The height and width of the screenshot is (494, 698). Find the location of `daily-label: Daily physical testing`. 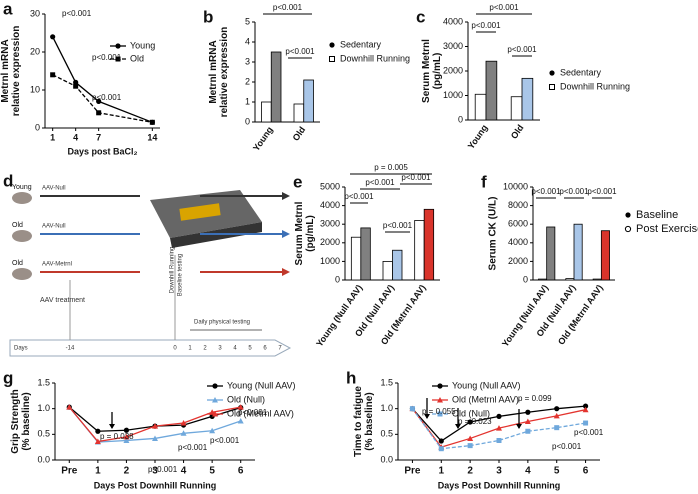

daily-label: Daily physical testing is located at coordinates (222, 323).